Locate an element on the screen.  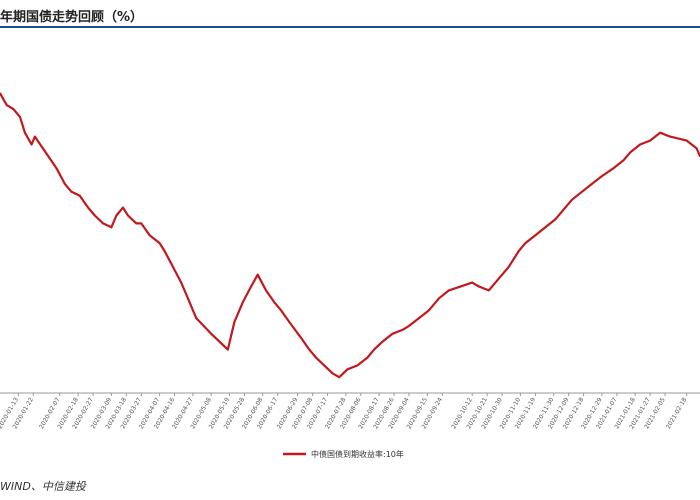
title-bar: 年期国债走势回顾（%） is located at coordinates (350, 14).